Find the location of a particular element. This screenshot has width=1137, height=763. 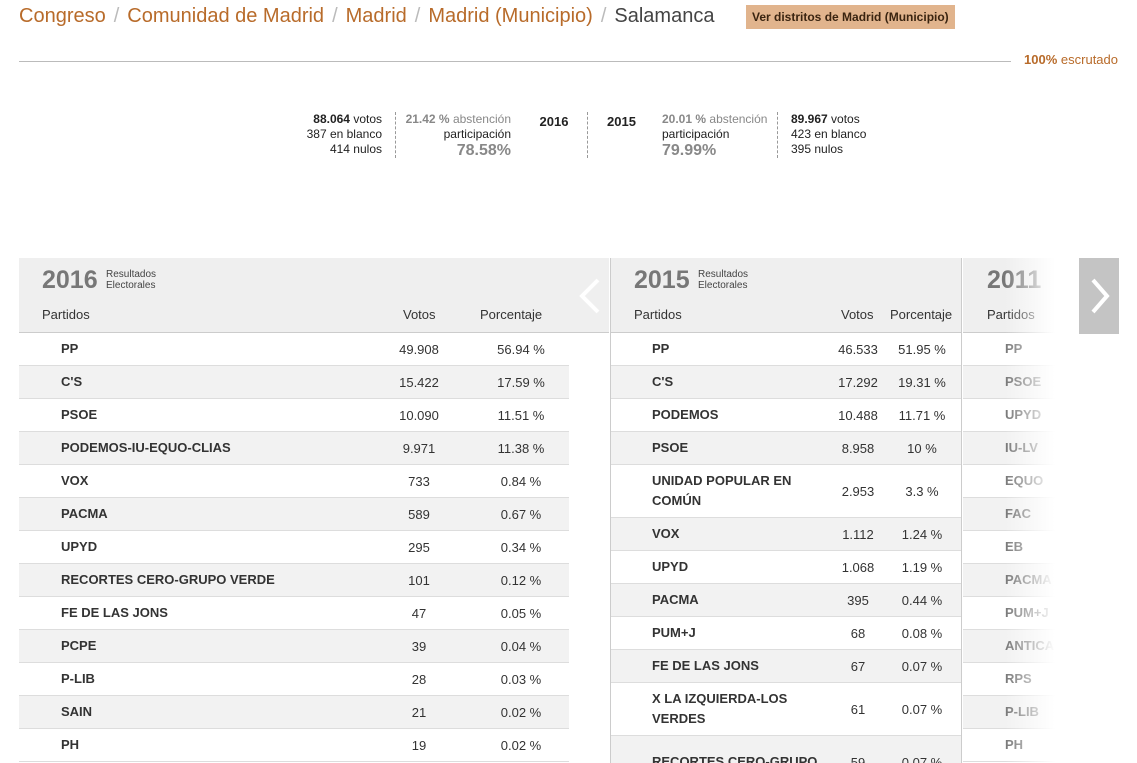

party-name: C'S is located at coordinates (72, 381).